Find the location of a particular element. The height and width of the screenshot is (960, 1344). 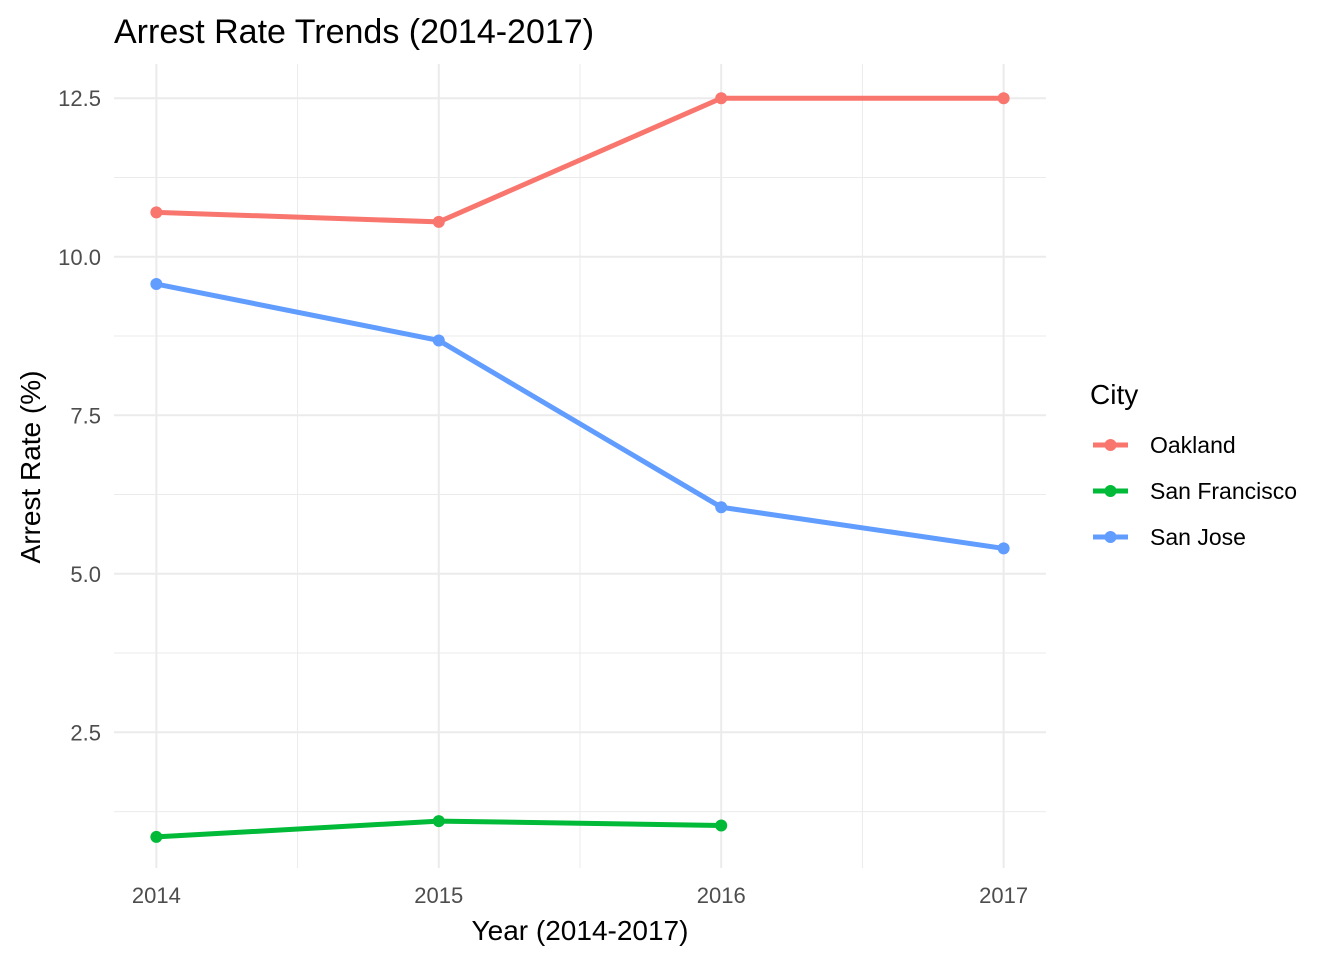

legend: City Oakland San Francisco San Jose is located at coordinates (1193, 464).